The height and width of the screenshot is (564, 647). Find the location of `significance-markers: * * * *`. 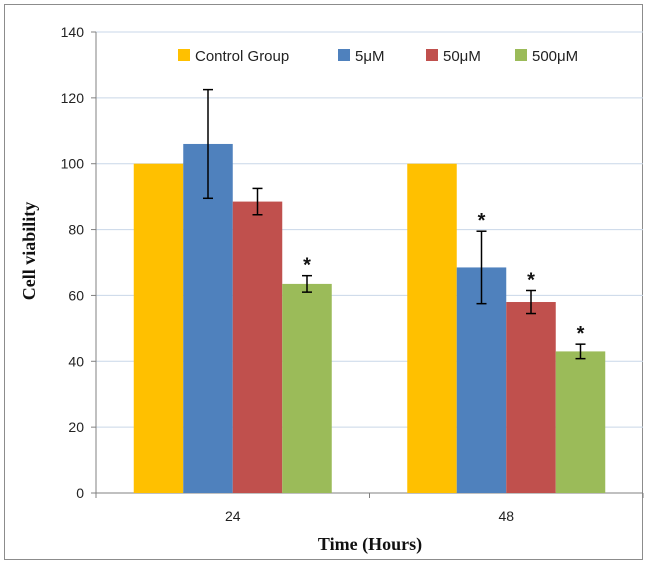

significance-markers: * * * * is located at coordinates (444, 277).